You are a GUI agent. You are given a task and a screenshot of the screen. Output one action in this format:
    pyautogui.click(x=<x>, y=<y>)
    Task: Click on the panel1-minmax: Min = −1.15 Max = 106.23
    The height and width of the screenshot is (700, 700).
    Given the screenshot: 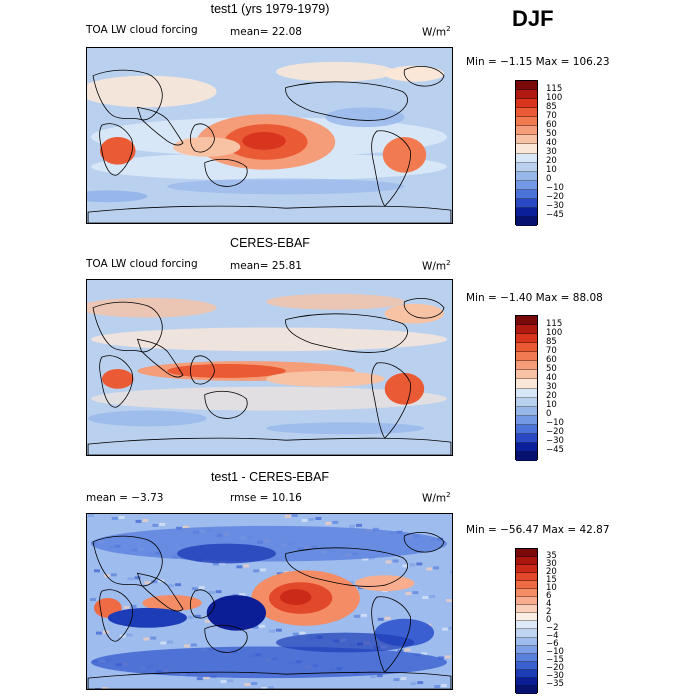 What is the action you would take?
    pyautogui.click(x=538, y=62)
    